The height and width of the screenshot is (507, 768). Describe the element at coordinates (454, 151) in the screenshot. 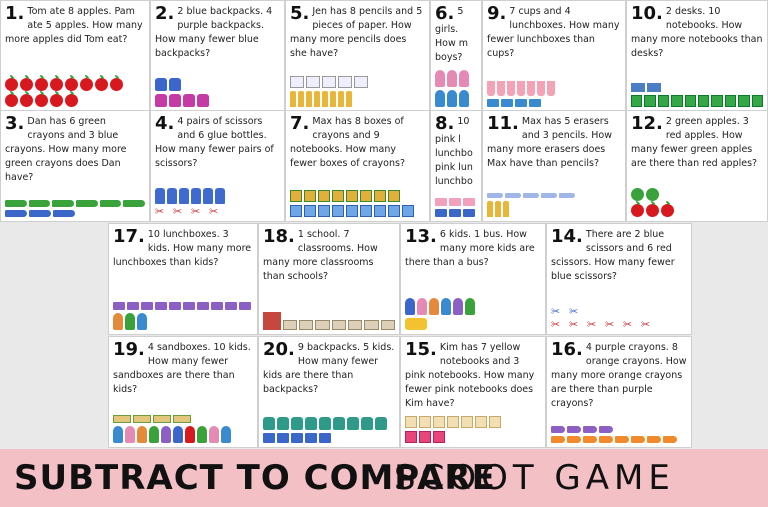

I see `card-question: 10 pink l lunchbo pink lun lunchbo` at that location.